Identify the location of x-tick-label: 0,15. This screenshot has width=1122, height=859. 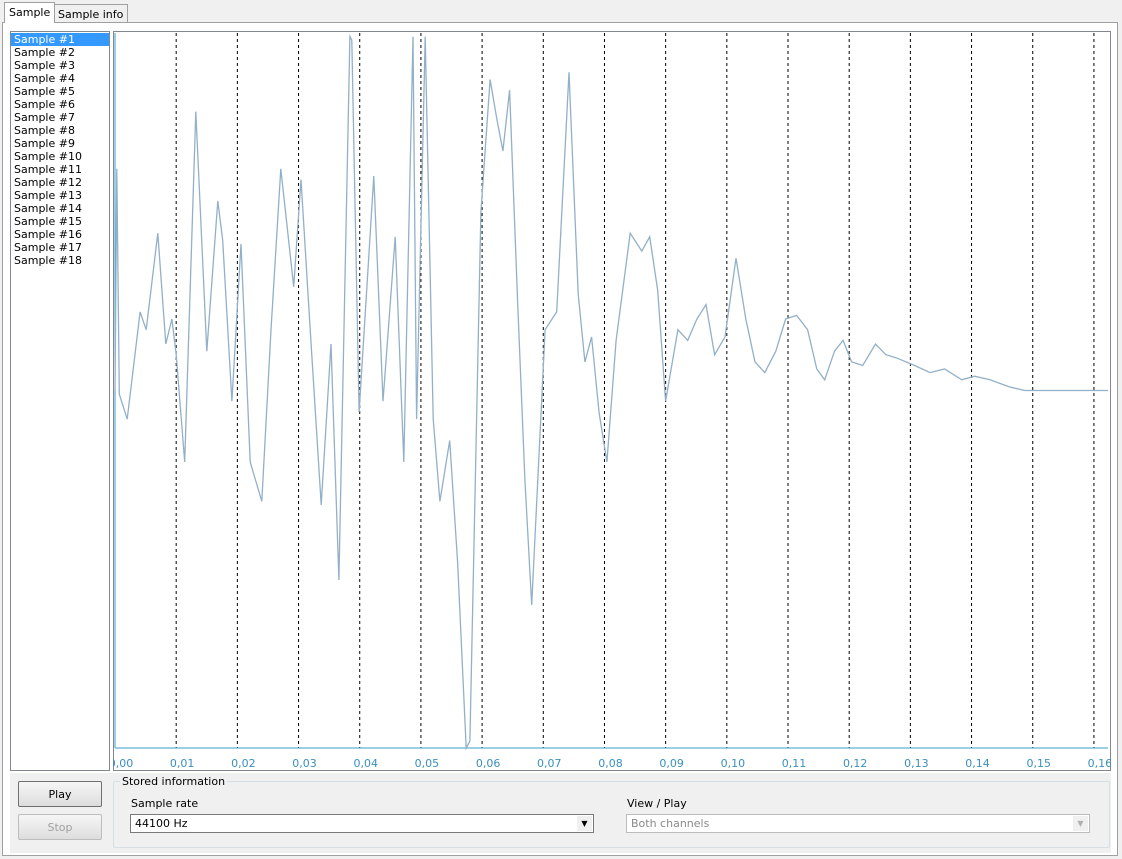
(1038, 763).